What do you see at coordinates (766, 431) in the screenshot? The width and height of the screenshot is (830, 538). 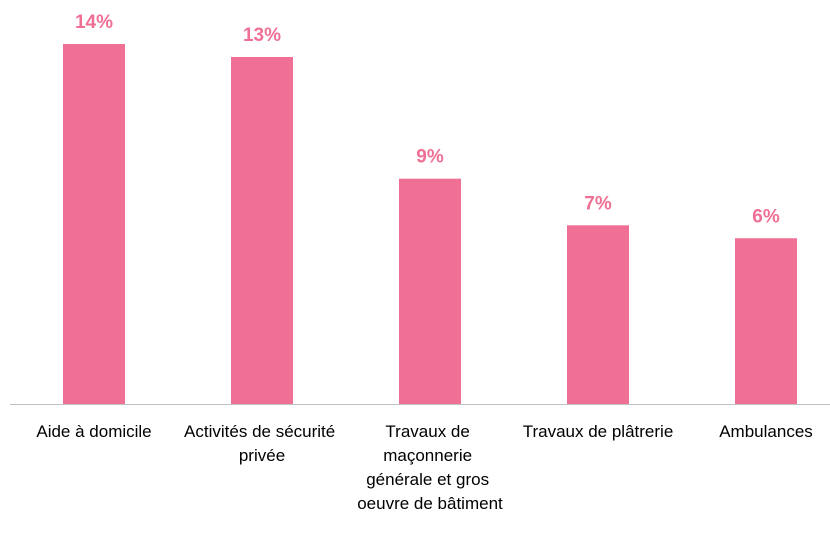 I see `x-tick-label: Ambulances` at bounding box center [766, 431].